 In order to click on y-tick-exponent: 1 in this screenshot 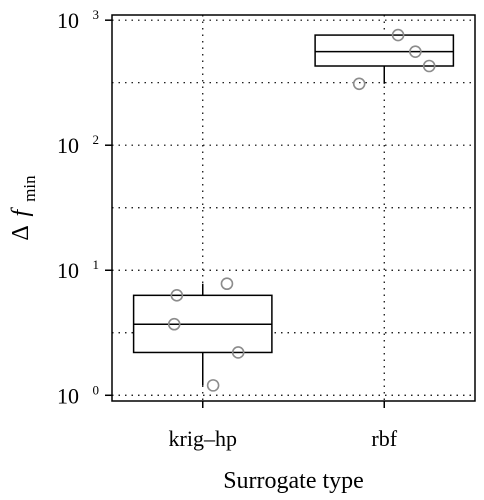, I will do `click(96, 264)`.